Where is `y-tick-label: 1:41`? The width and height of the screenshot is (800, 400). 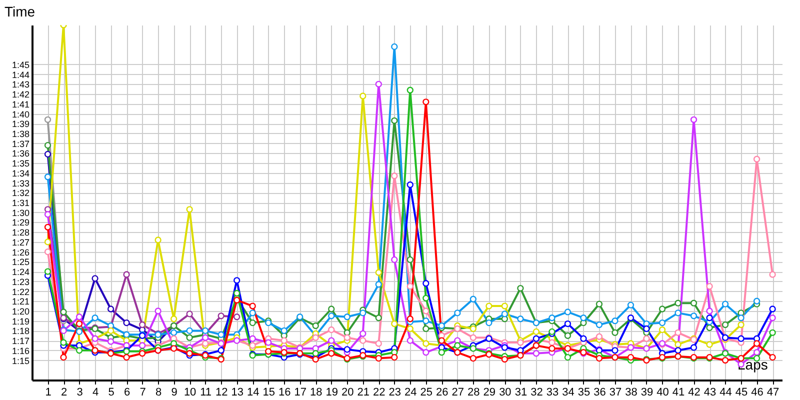
y-tick-label: 1:41 is located at coordinates (21, 104).